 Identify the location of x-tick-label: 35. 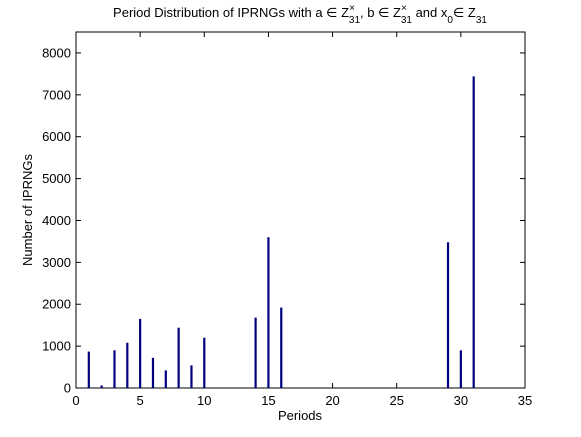
(525, 400).